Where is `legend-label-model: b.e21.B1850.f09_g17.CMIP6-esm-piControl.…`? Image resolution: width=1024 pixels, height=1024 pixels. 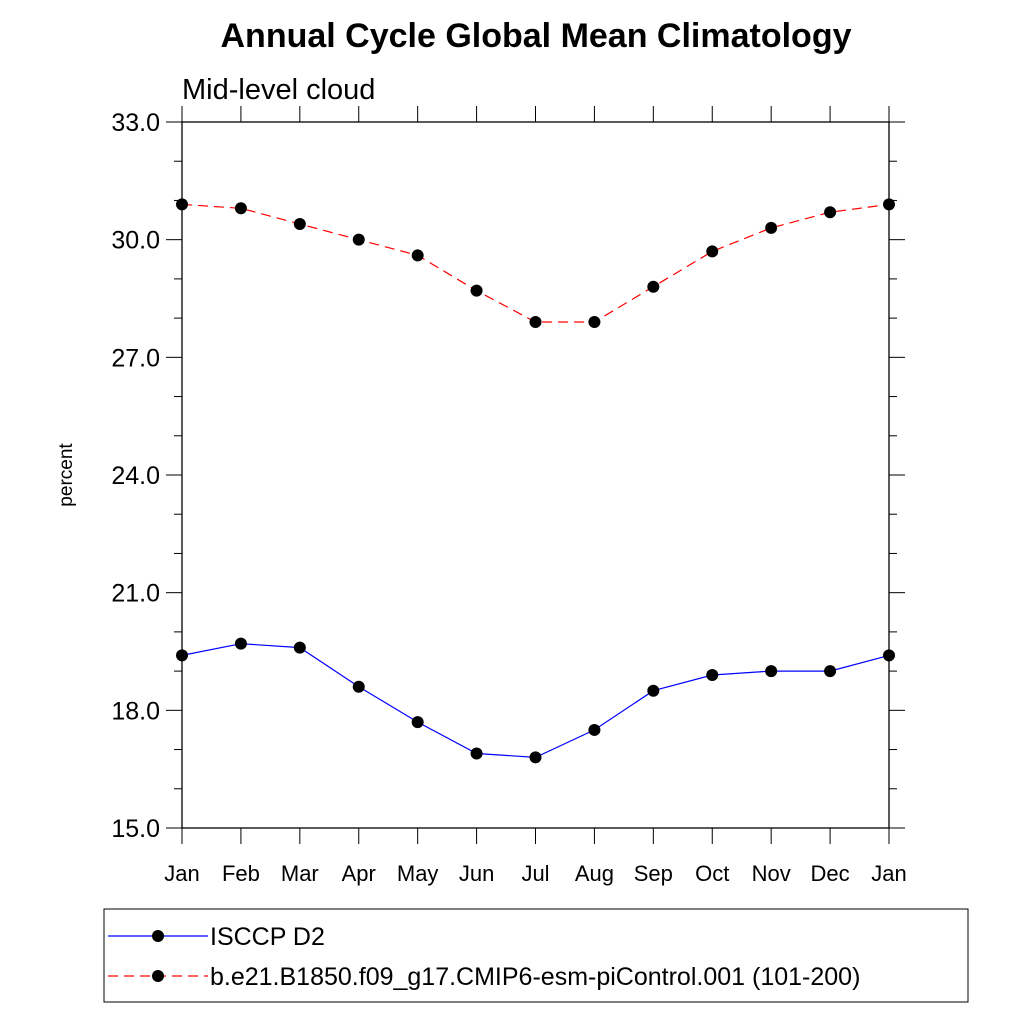
legend-label-model: b.e21.B1850.f09_g17.CMIP6-esm-piControl.… is located at coordinates (535, 977).